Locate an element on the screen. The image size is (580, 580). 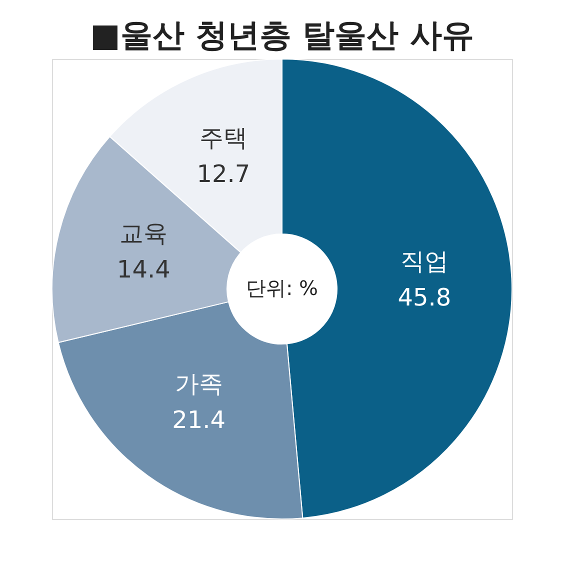
slice-label: 가족 is located at coordinates (198, 384).